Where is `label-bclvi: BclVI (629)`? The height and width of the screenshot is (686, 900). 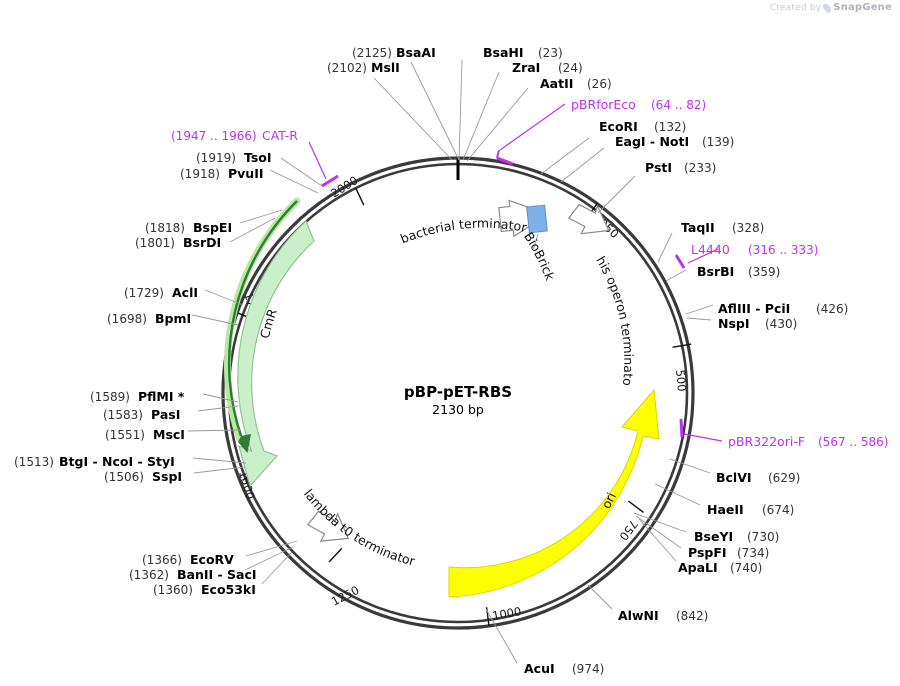 label-bclvi: BclVI (629) is located at coordinates (758, 477).